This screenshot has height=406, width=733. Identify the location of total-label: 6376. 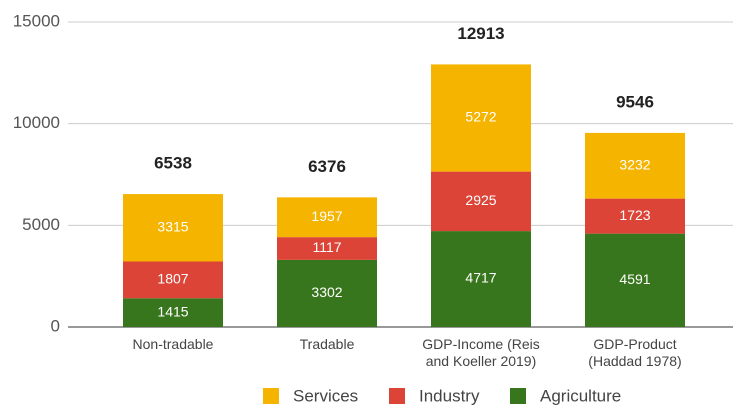
(327, 166).